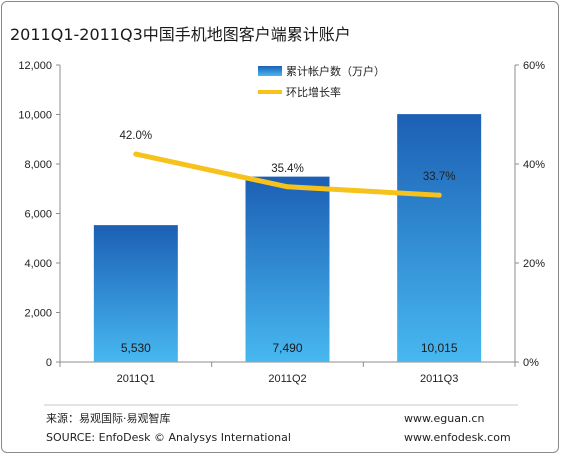 The height and width of the screenshot is (456, 562). I want to click on line-value-label: 33.7%, so click(439, 177).